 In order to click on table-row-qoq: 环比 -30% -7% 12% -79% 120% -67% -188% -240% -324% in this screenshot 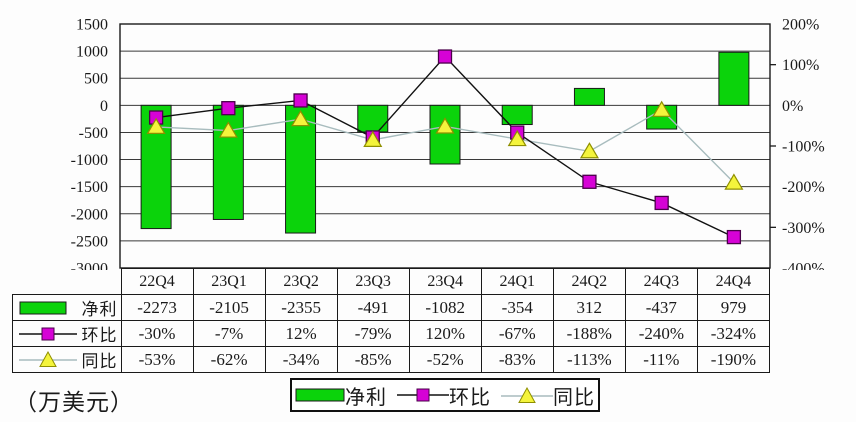, I will do `click(391, 333)`.